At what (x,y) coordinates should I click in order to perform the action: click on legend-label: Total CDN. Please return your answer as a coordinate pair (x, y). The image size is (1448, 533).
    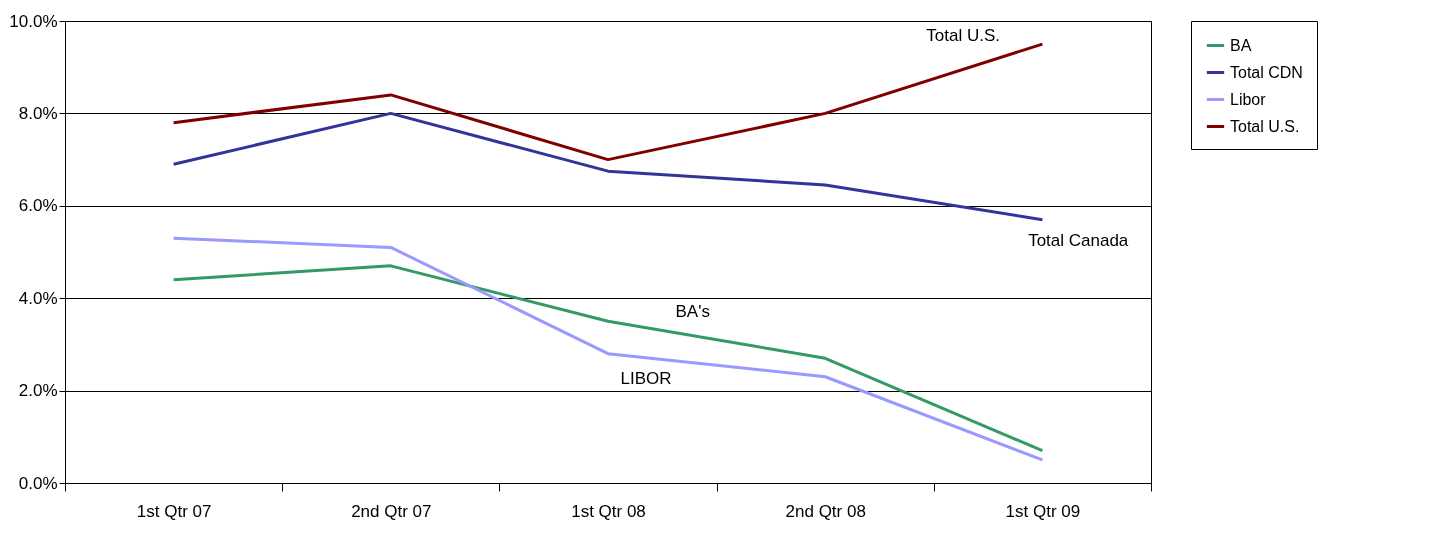
    Looking at the image, I should click on (1266, 72).